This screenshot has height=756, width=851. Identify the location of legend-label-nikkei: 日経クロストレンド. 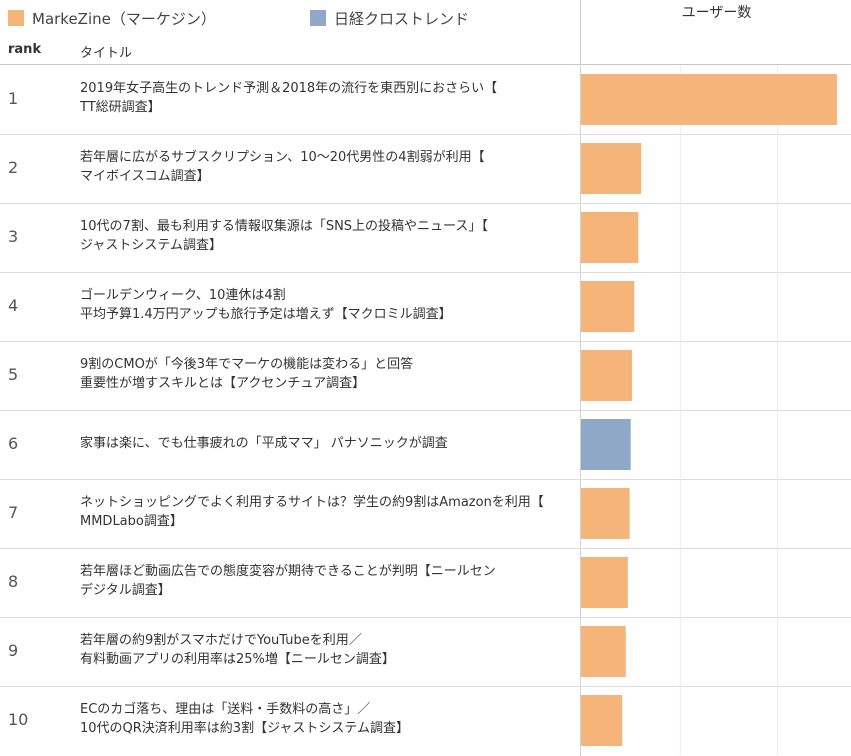
(402, 18).